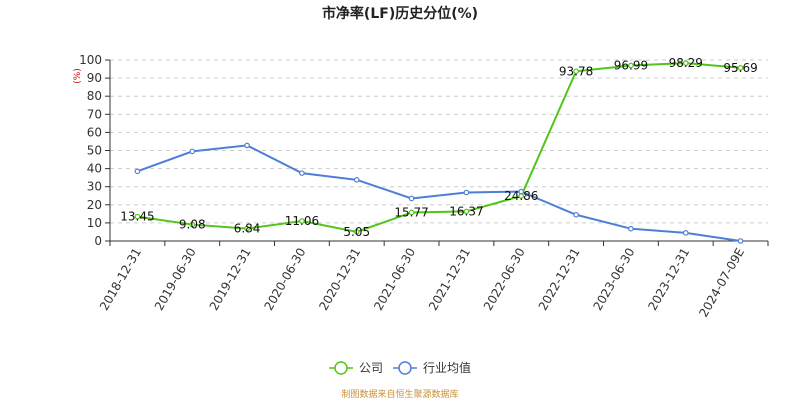 The image size is (800, 400). I want to click on x-tick-label: 2018-12-31, so click(120, 279).